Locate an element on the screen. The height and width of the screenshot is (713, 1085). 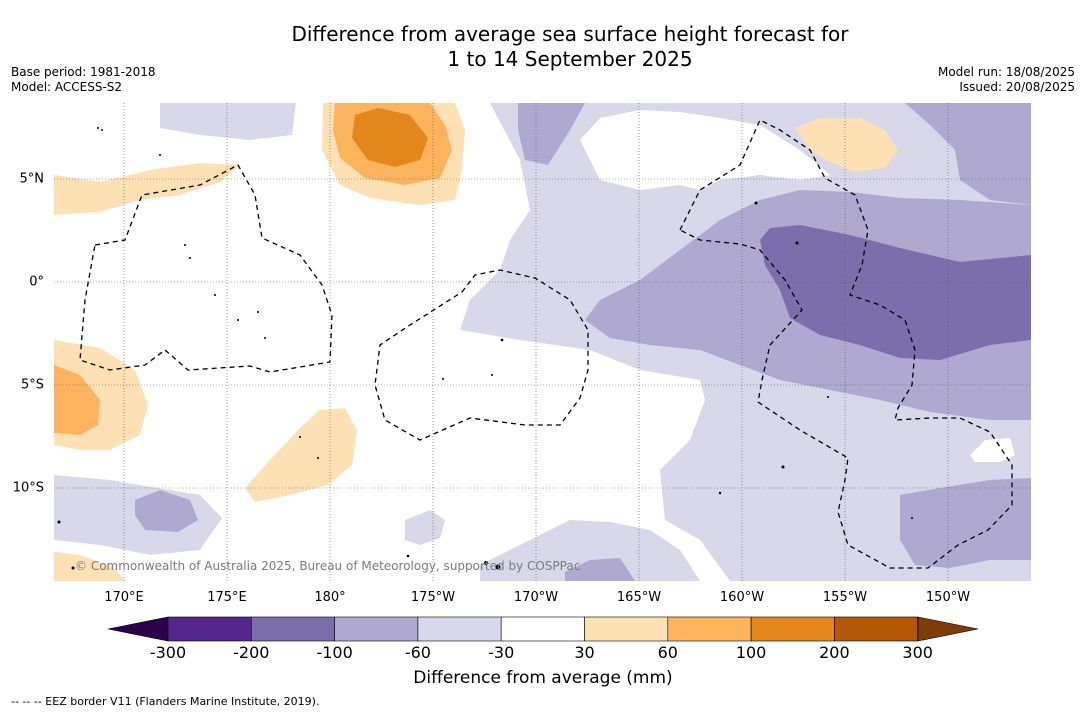
colorbar-high-extend is located at coordinates (948, 629).